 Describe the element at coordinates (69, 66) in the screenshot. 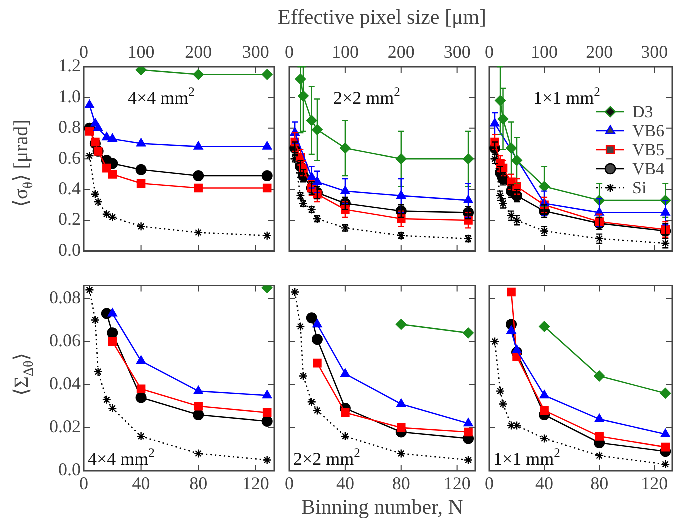

I see `y-tick-label: 1.2` at that location.